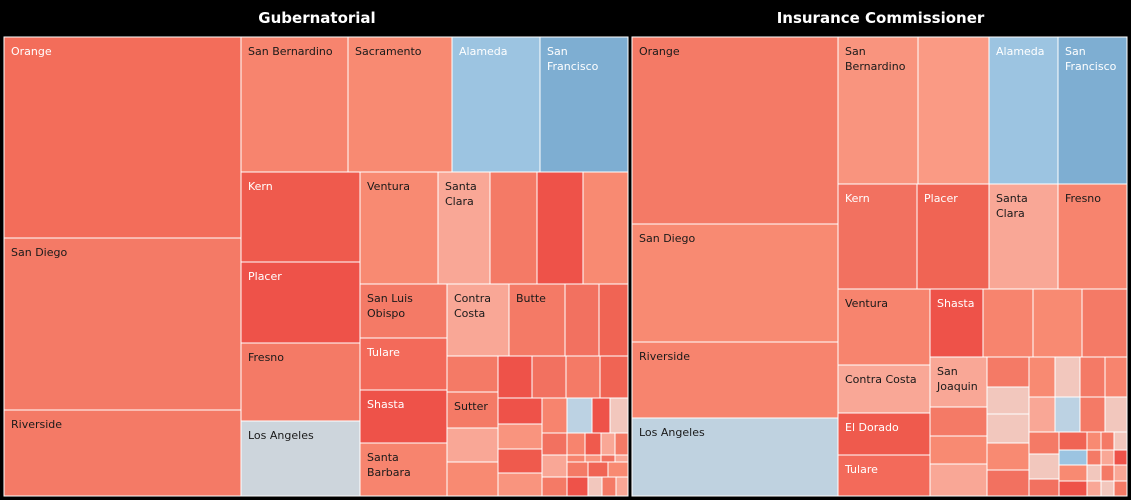 This screenshot has width=1131, height=500. I want to click on treemap-tile-san-luis-obispo, so click(403, 311).